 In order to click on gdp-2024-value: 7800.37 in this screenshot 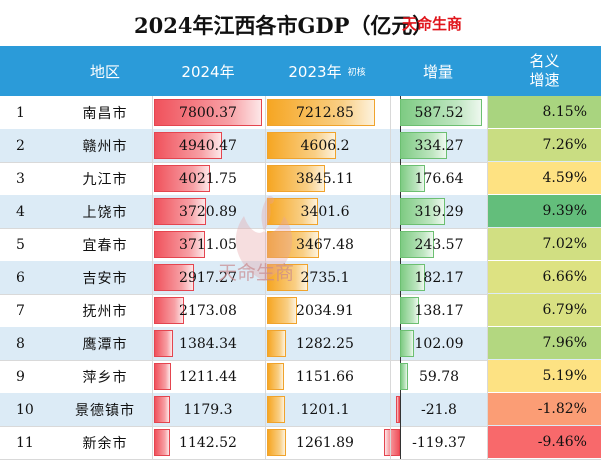, I will do `click(208, 112)`.